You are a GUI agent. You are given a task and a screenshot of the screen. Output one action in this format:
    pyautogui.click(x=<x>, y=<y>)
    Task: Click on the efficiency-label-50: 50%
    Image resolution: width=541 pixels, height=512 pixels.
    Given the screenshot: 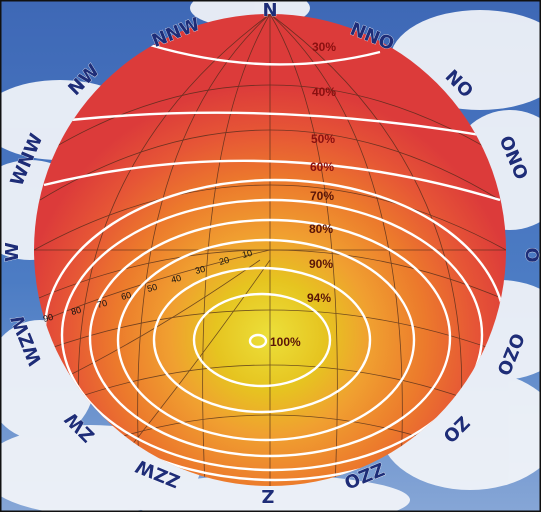 What is the action you would take?
    pyautogui.click(x=323, y=139)
    